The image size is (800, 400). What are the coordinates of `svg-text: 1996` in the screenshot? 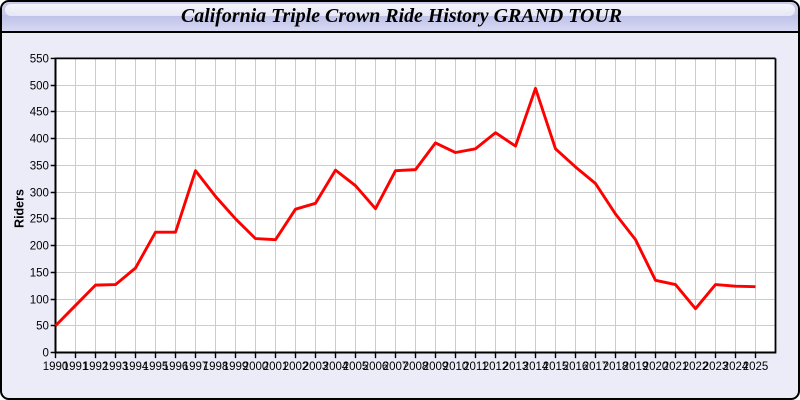 It's located at (176, 367).